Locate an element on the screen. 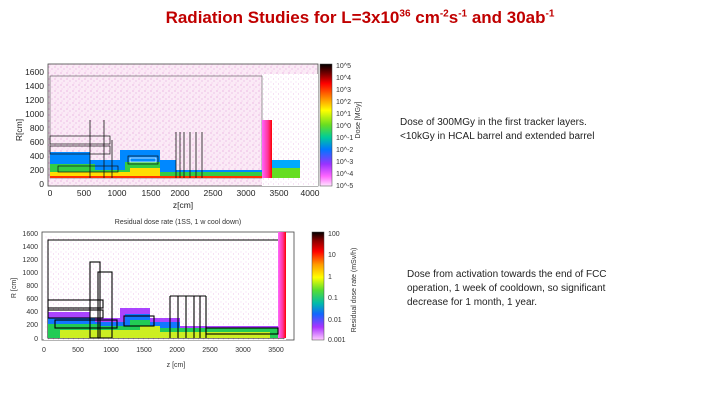 The width and height of the screenshot is (720, 405). top-ytick: 1200 is located at coordinates (34, 100).